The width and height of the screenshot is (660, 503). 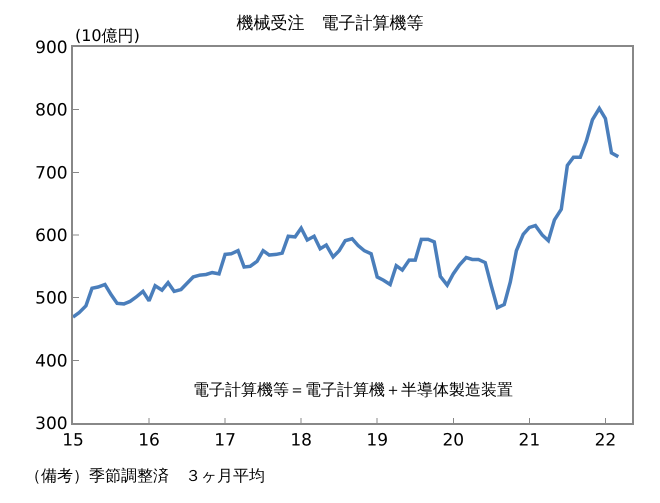 What do you see at coordinates (453, 440) in the screenshot?
I see `x-tick-label: 20` at bounding box center [453, 440].